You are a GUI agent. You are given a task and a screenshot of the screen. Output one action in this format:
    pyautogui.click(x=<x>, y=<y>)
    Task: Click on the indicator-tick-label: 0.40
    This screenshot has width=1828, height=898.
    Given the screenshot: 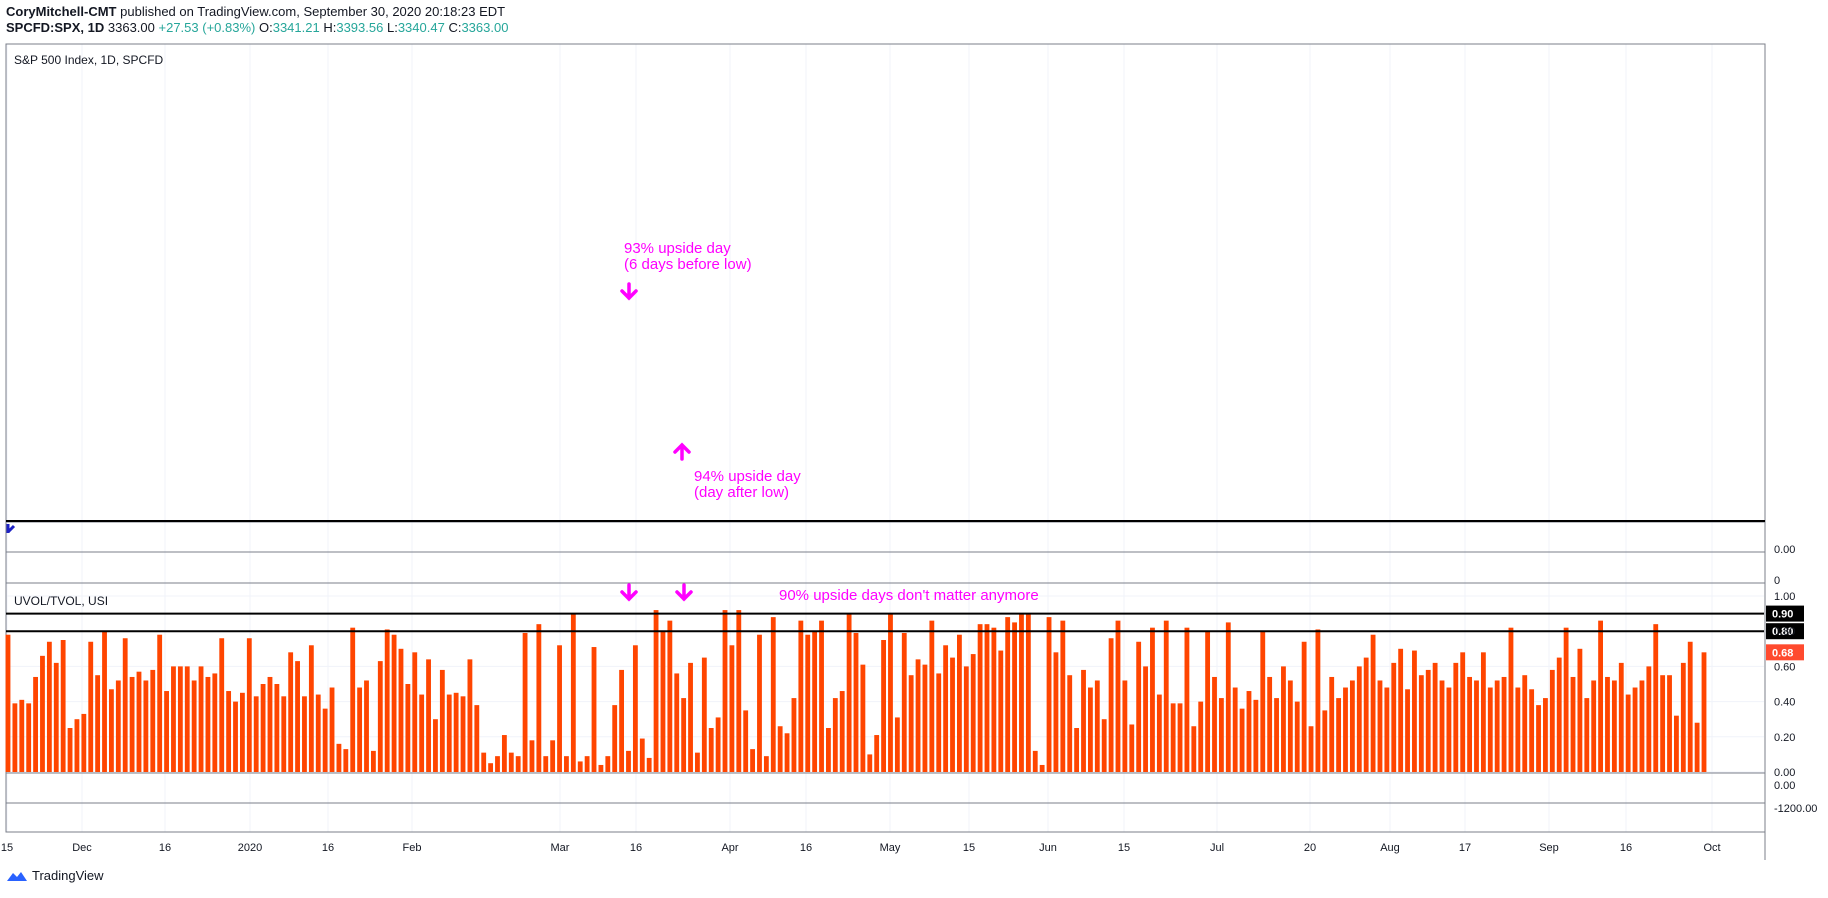 What is the action you would take?
    pyautogui.click(x=1784, y=703)
    